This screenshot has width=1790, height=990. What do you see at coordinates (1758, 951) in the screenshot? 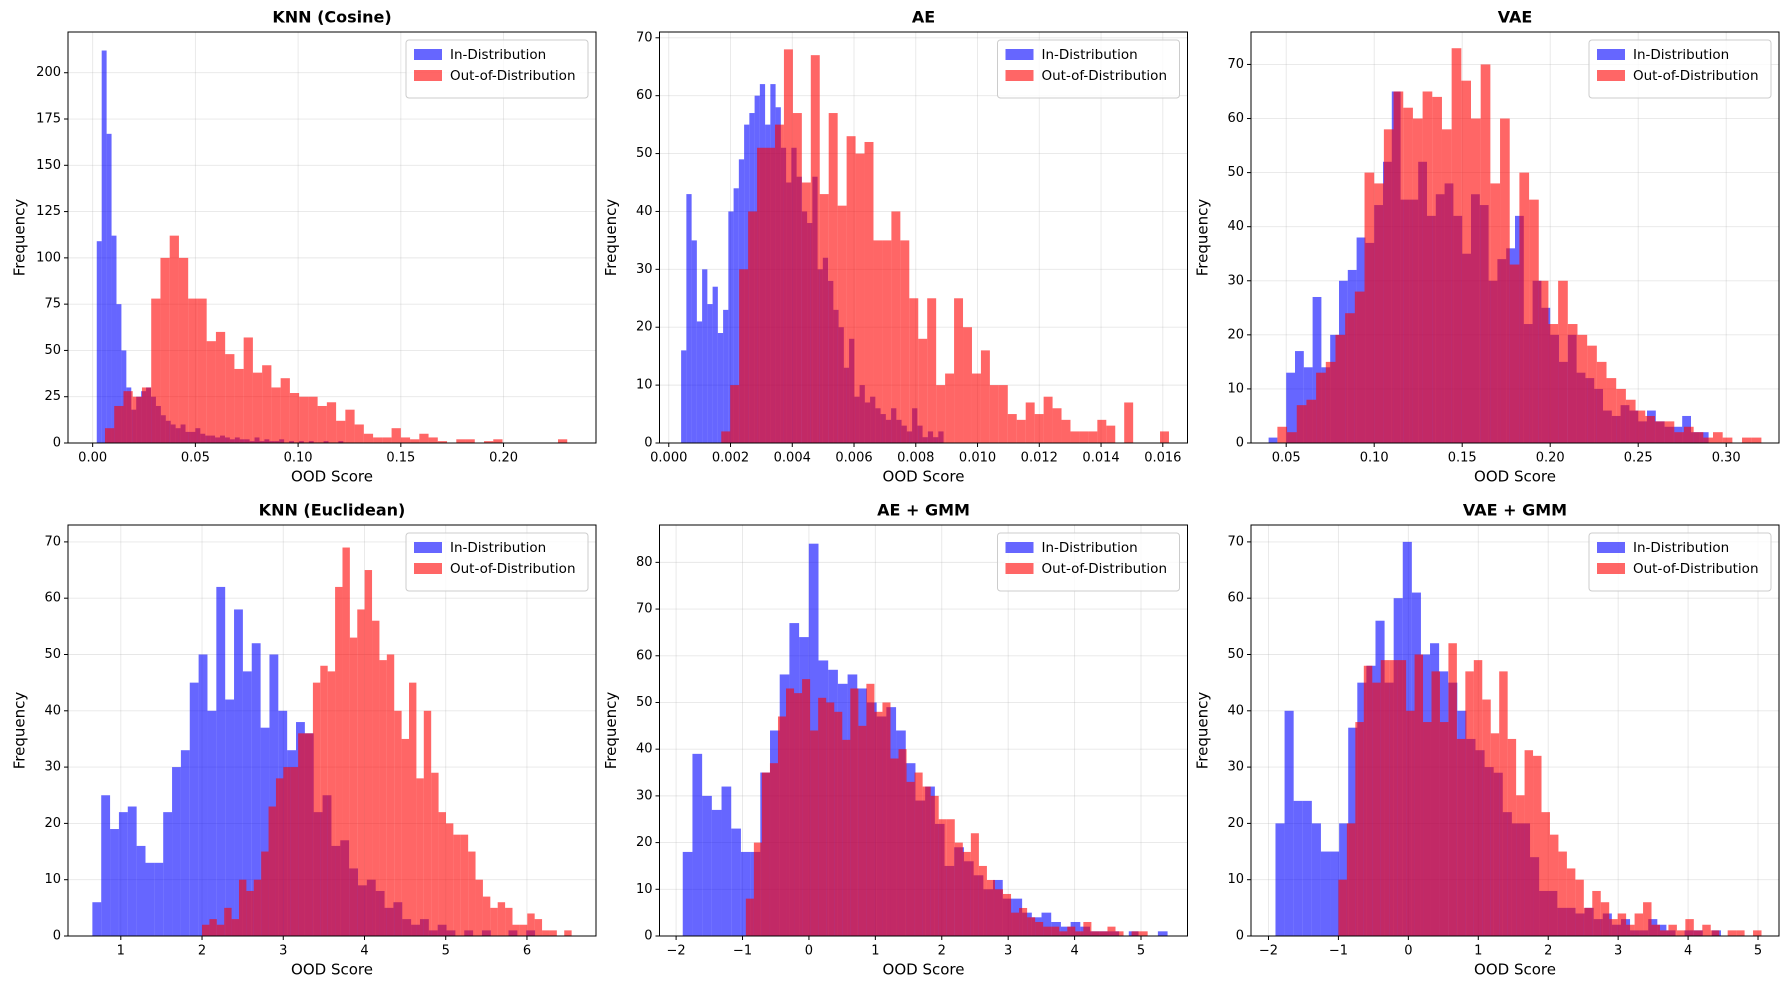
I see `x-tick-label: 5` at bounding box center [1758, 951].